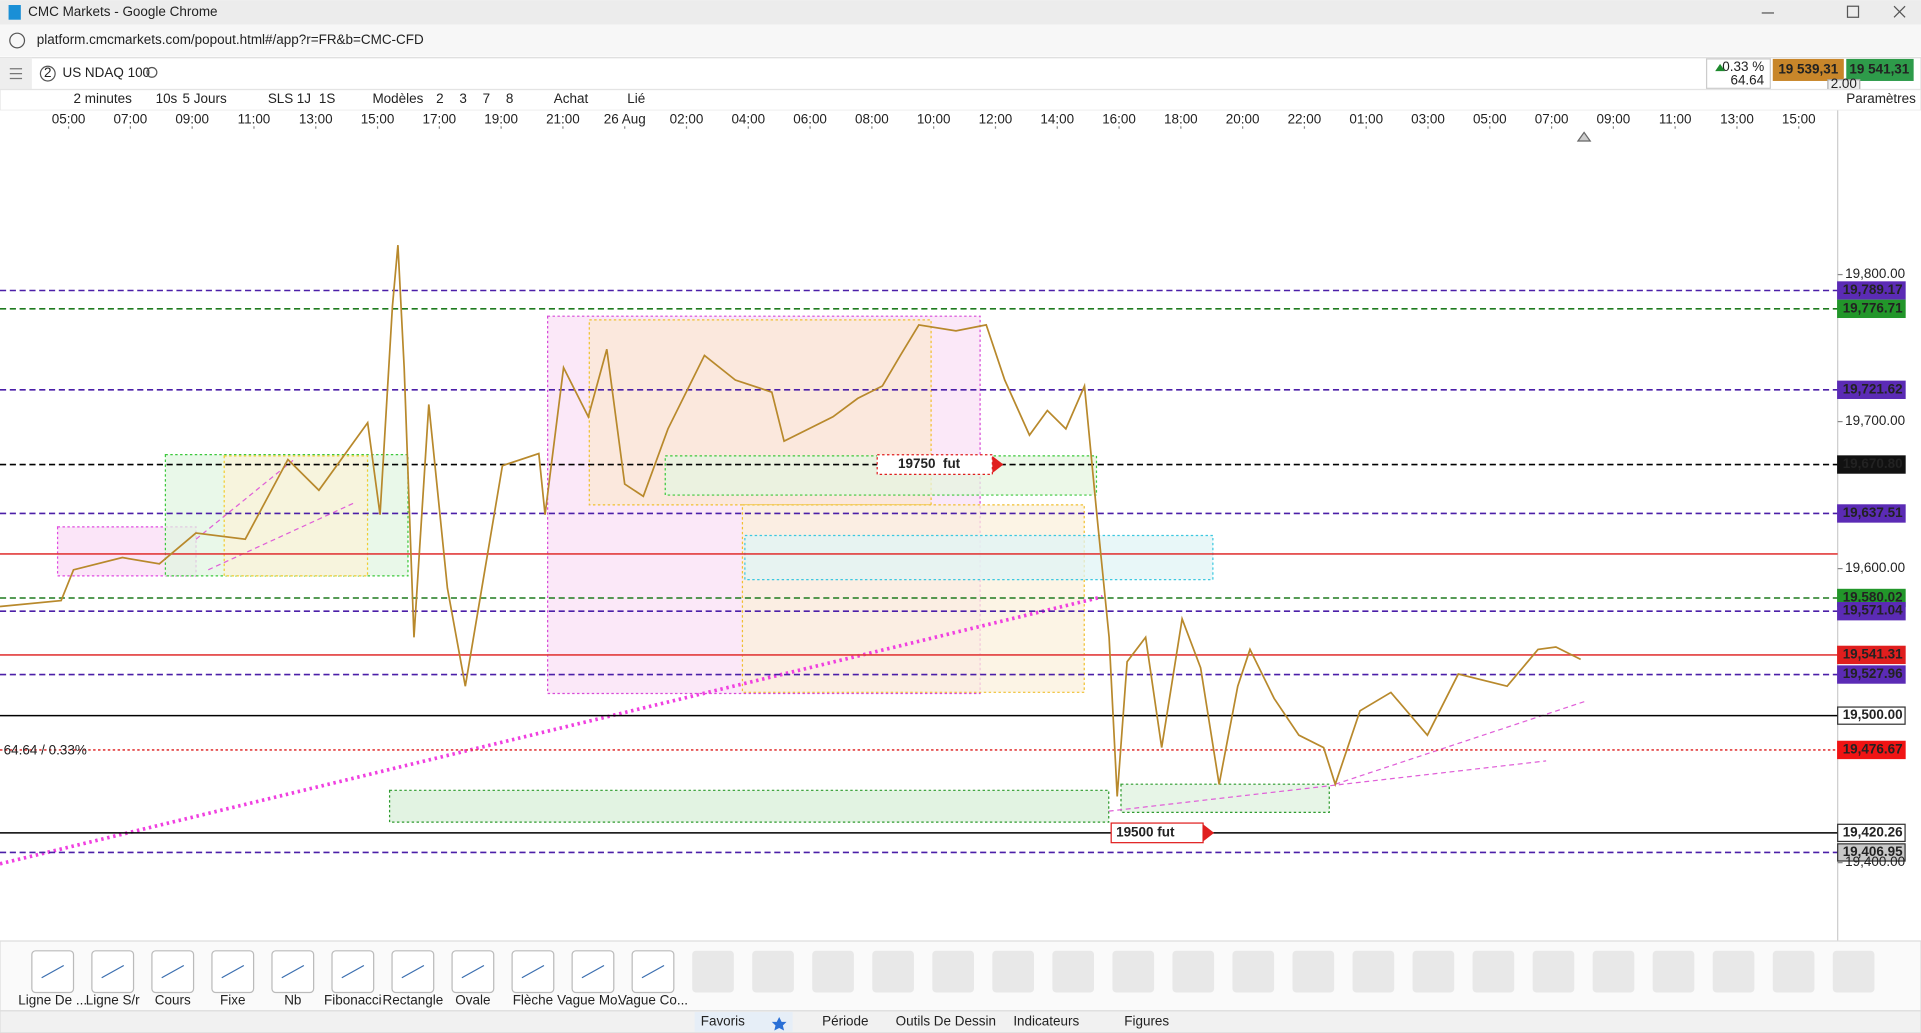  I want to click on interval-short: 10s, so click(167, 98).